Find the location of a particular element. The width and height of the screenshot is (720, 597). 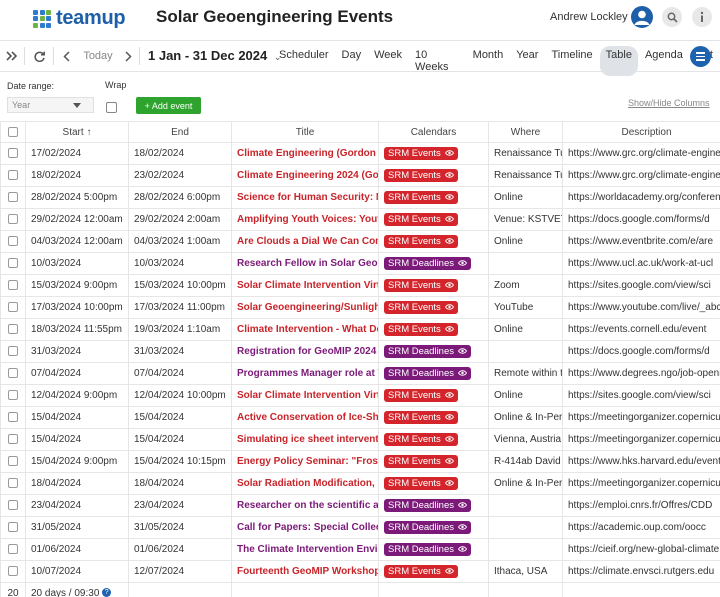

column-header-end: End is located at coordinates (180, 132).